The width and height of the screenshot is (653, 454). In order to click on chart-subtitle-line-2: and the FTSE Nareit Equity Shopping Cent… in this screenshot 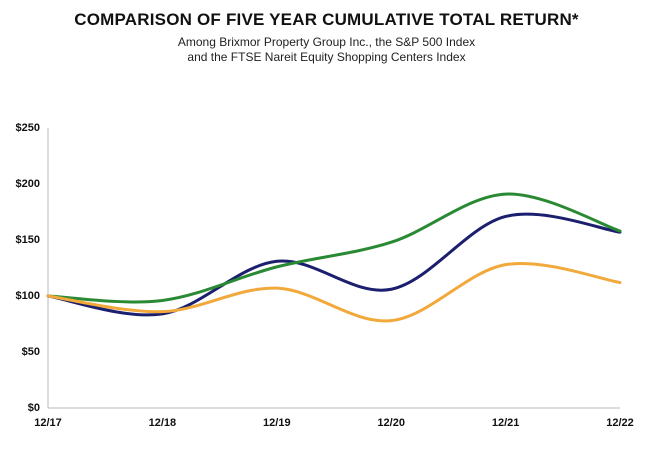, I will do `click(326, 57)`.